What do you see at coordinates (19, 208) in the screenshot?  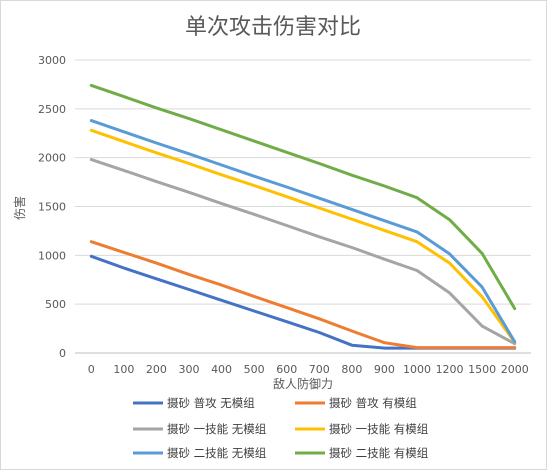 I see `y-axis-title: 伤害` at bounding box center [19, 208].